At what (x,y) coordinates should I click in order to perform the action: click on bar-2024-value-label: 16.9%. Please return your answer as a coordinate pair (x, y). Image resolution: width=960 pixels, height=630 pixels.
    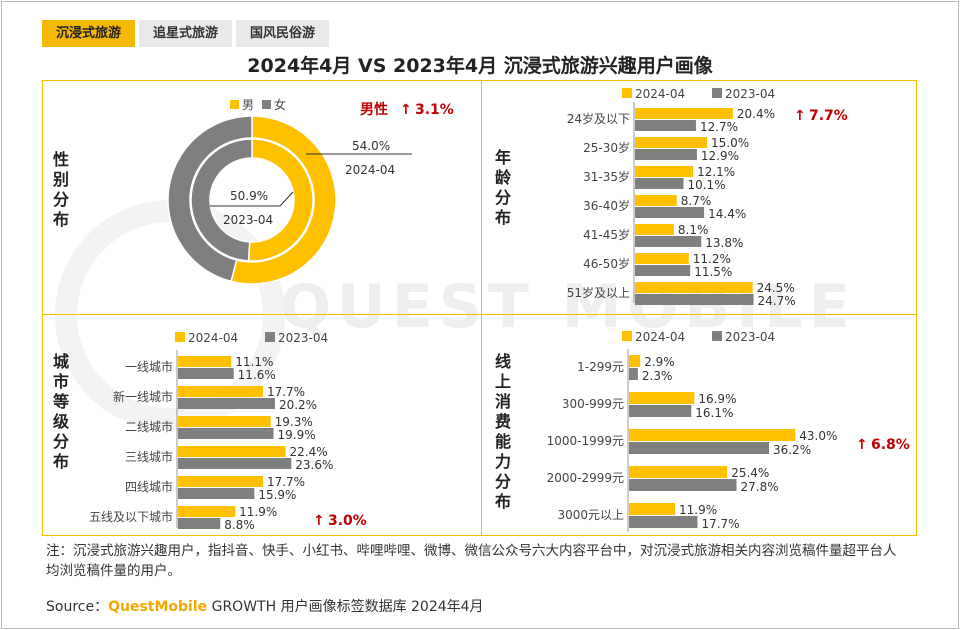
    Looking at the image, I should click on (717, 399).